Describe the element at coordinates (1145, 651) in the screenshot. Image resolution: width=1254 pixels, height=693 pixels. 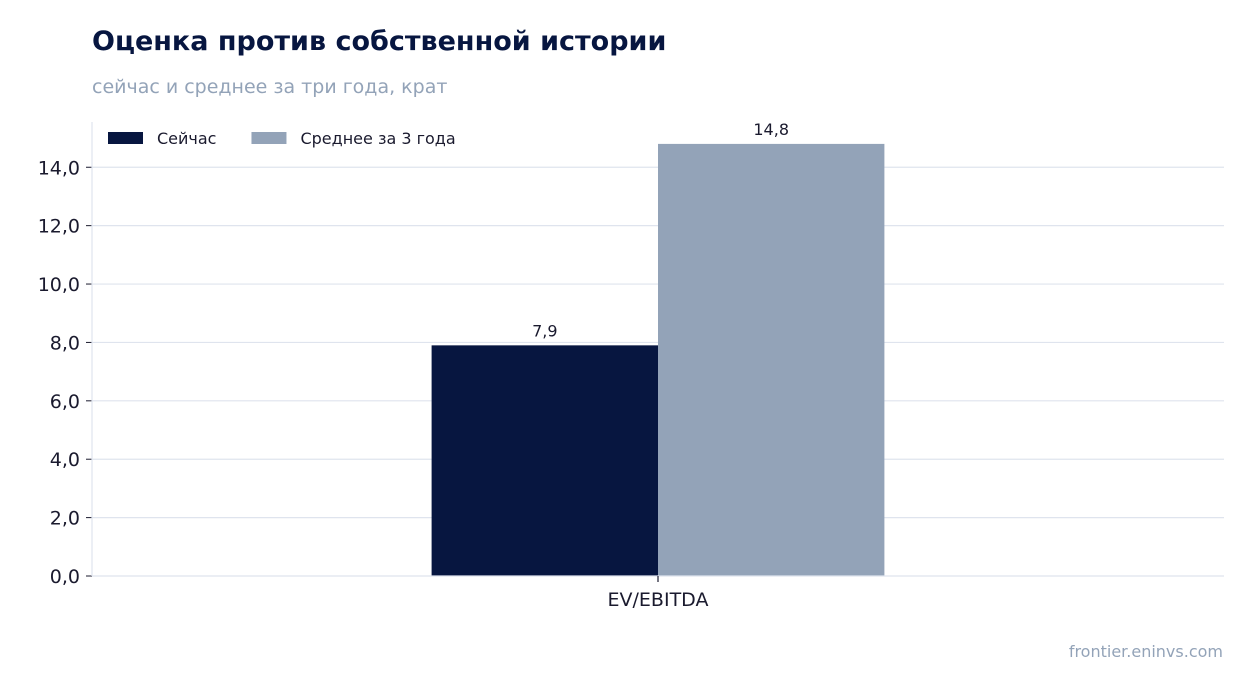
I see `source-credit: frontier.eninvs.com` at that location.